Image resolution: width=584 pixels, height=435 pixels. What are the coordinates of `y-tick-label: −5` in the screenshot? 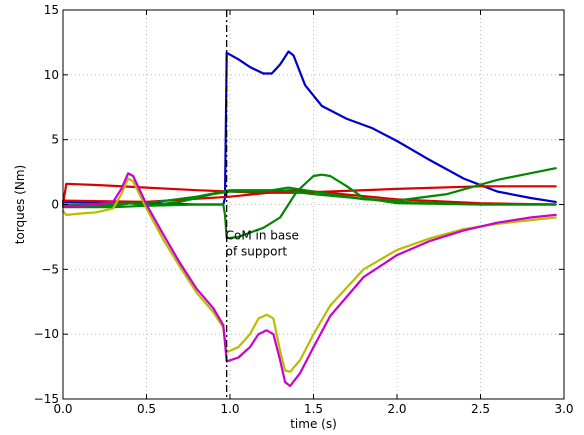 It's located at (50, 269).